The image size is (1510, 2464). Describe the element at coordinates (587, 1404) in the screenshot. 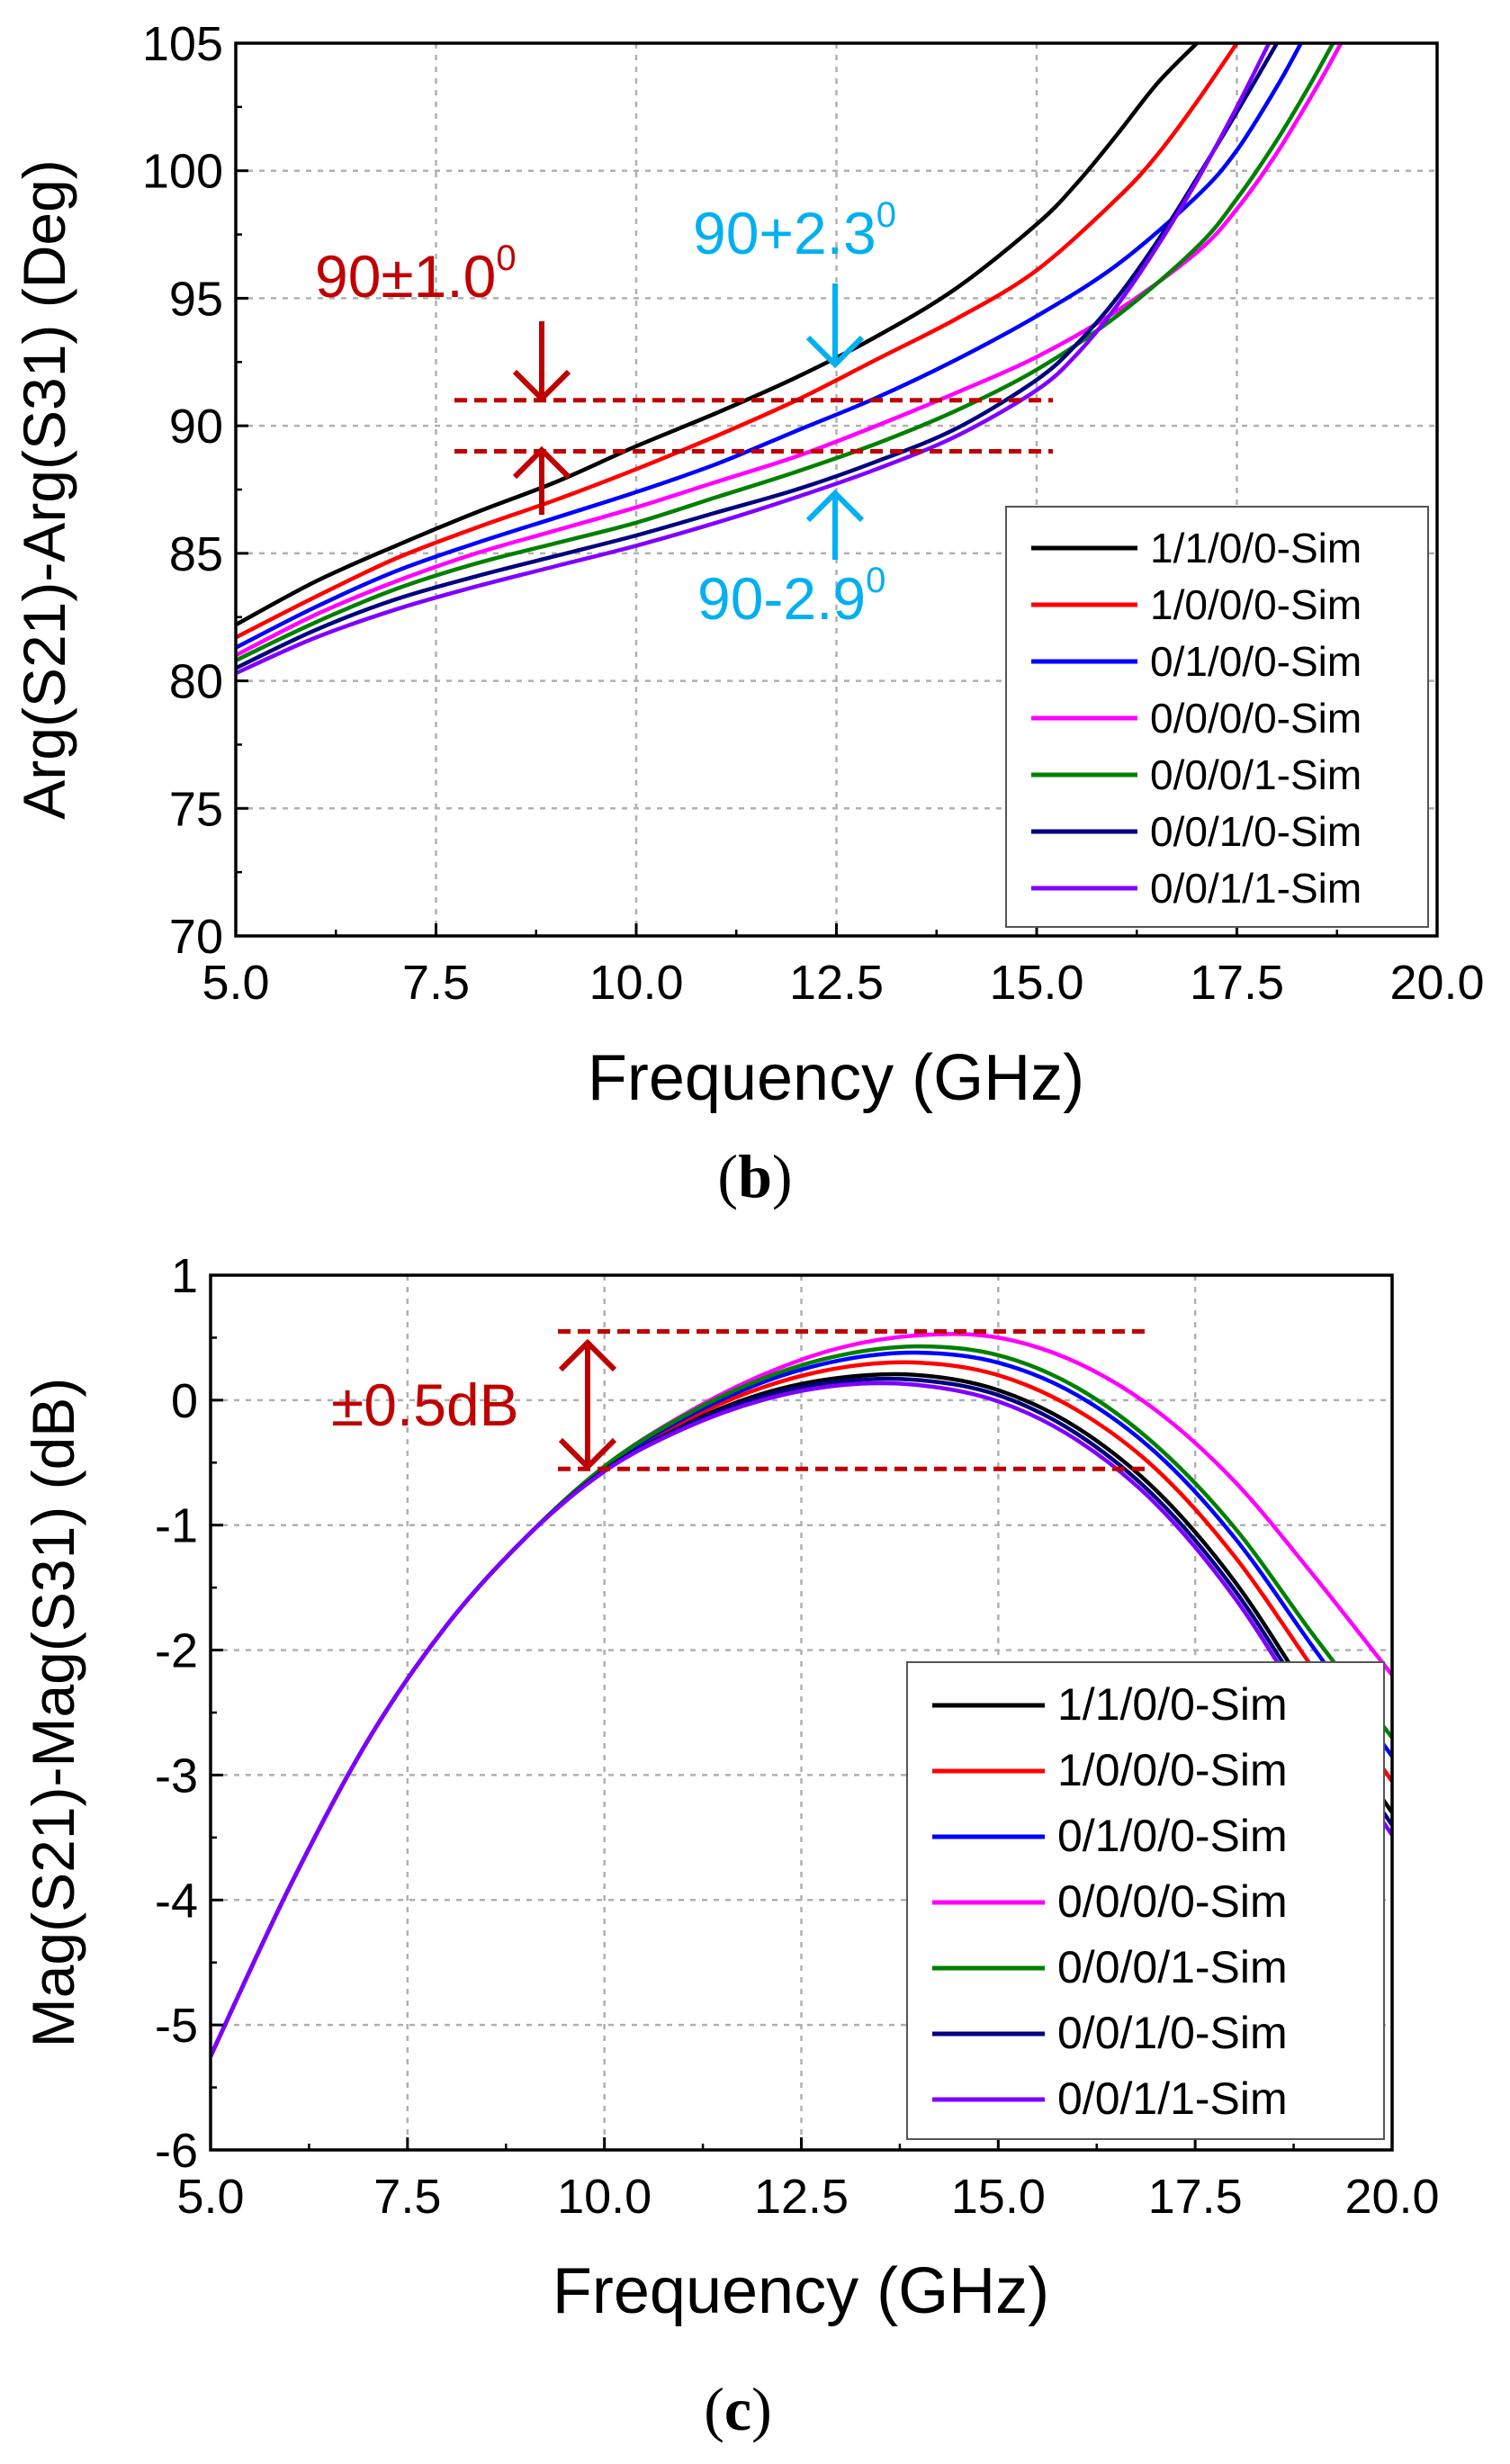

I see `chart-c-double-arrow` at that location.